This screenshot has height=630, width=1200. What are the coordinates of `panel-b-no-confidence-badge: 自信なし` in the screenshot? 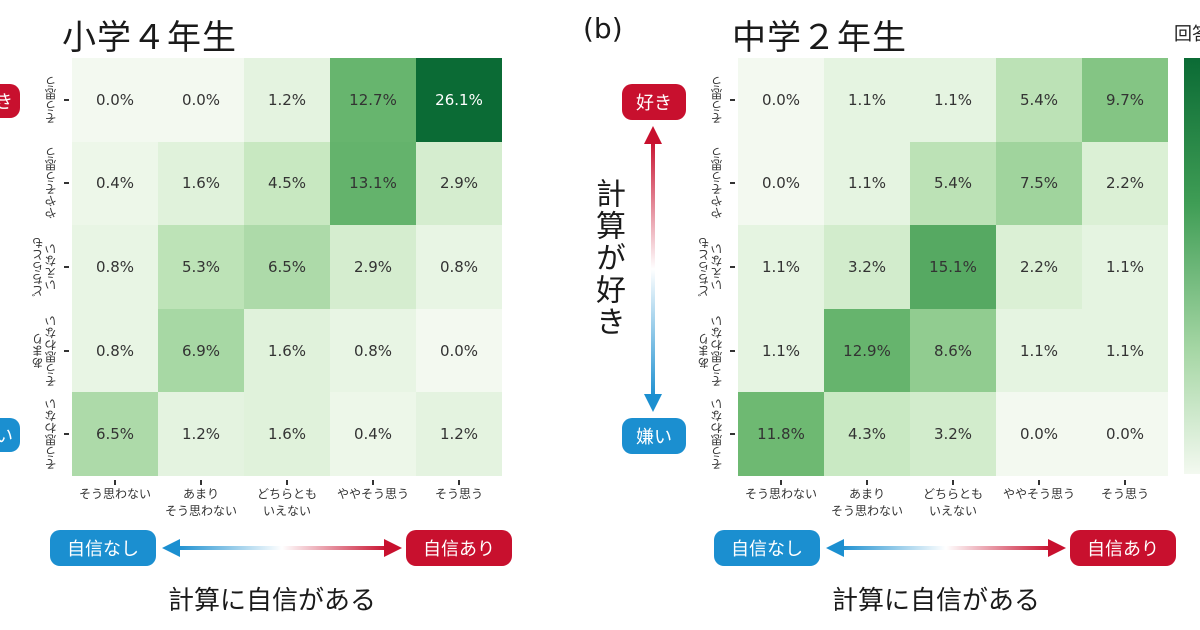 It's located at (767, 548).